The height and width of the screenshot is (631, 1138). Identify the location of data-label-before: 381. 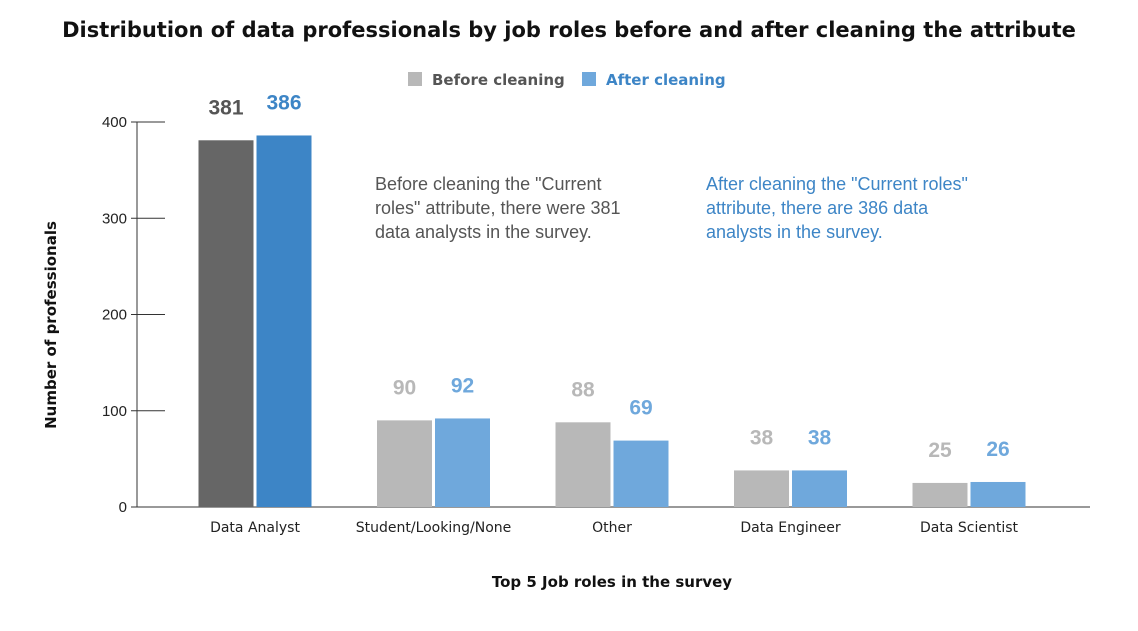
(225, 107).